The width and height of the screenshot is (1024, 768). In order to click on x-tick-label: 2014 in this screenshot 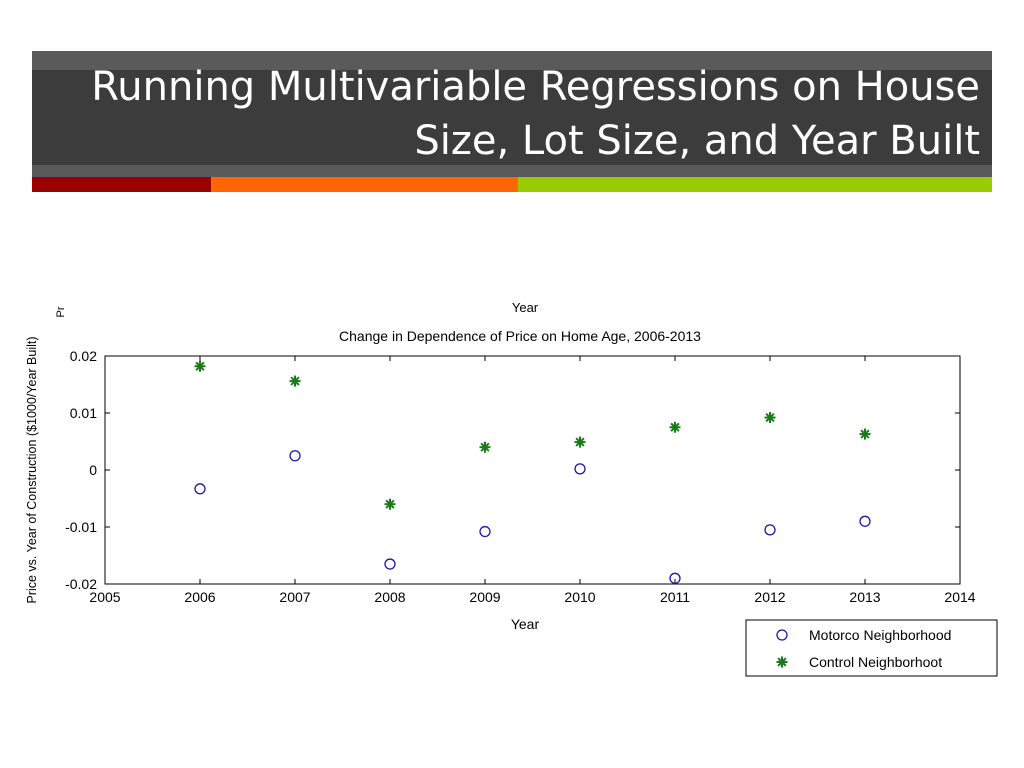, I will do `click(959, 597)`.